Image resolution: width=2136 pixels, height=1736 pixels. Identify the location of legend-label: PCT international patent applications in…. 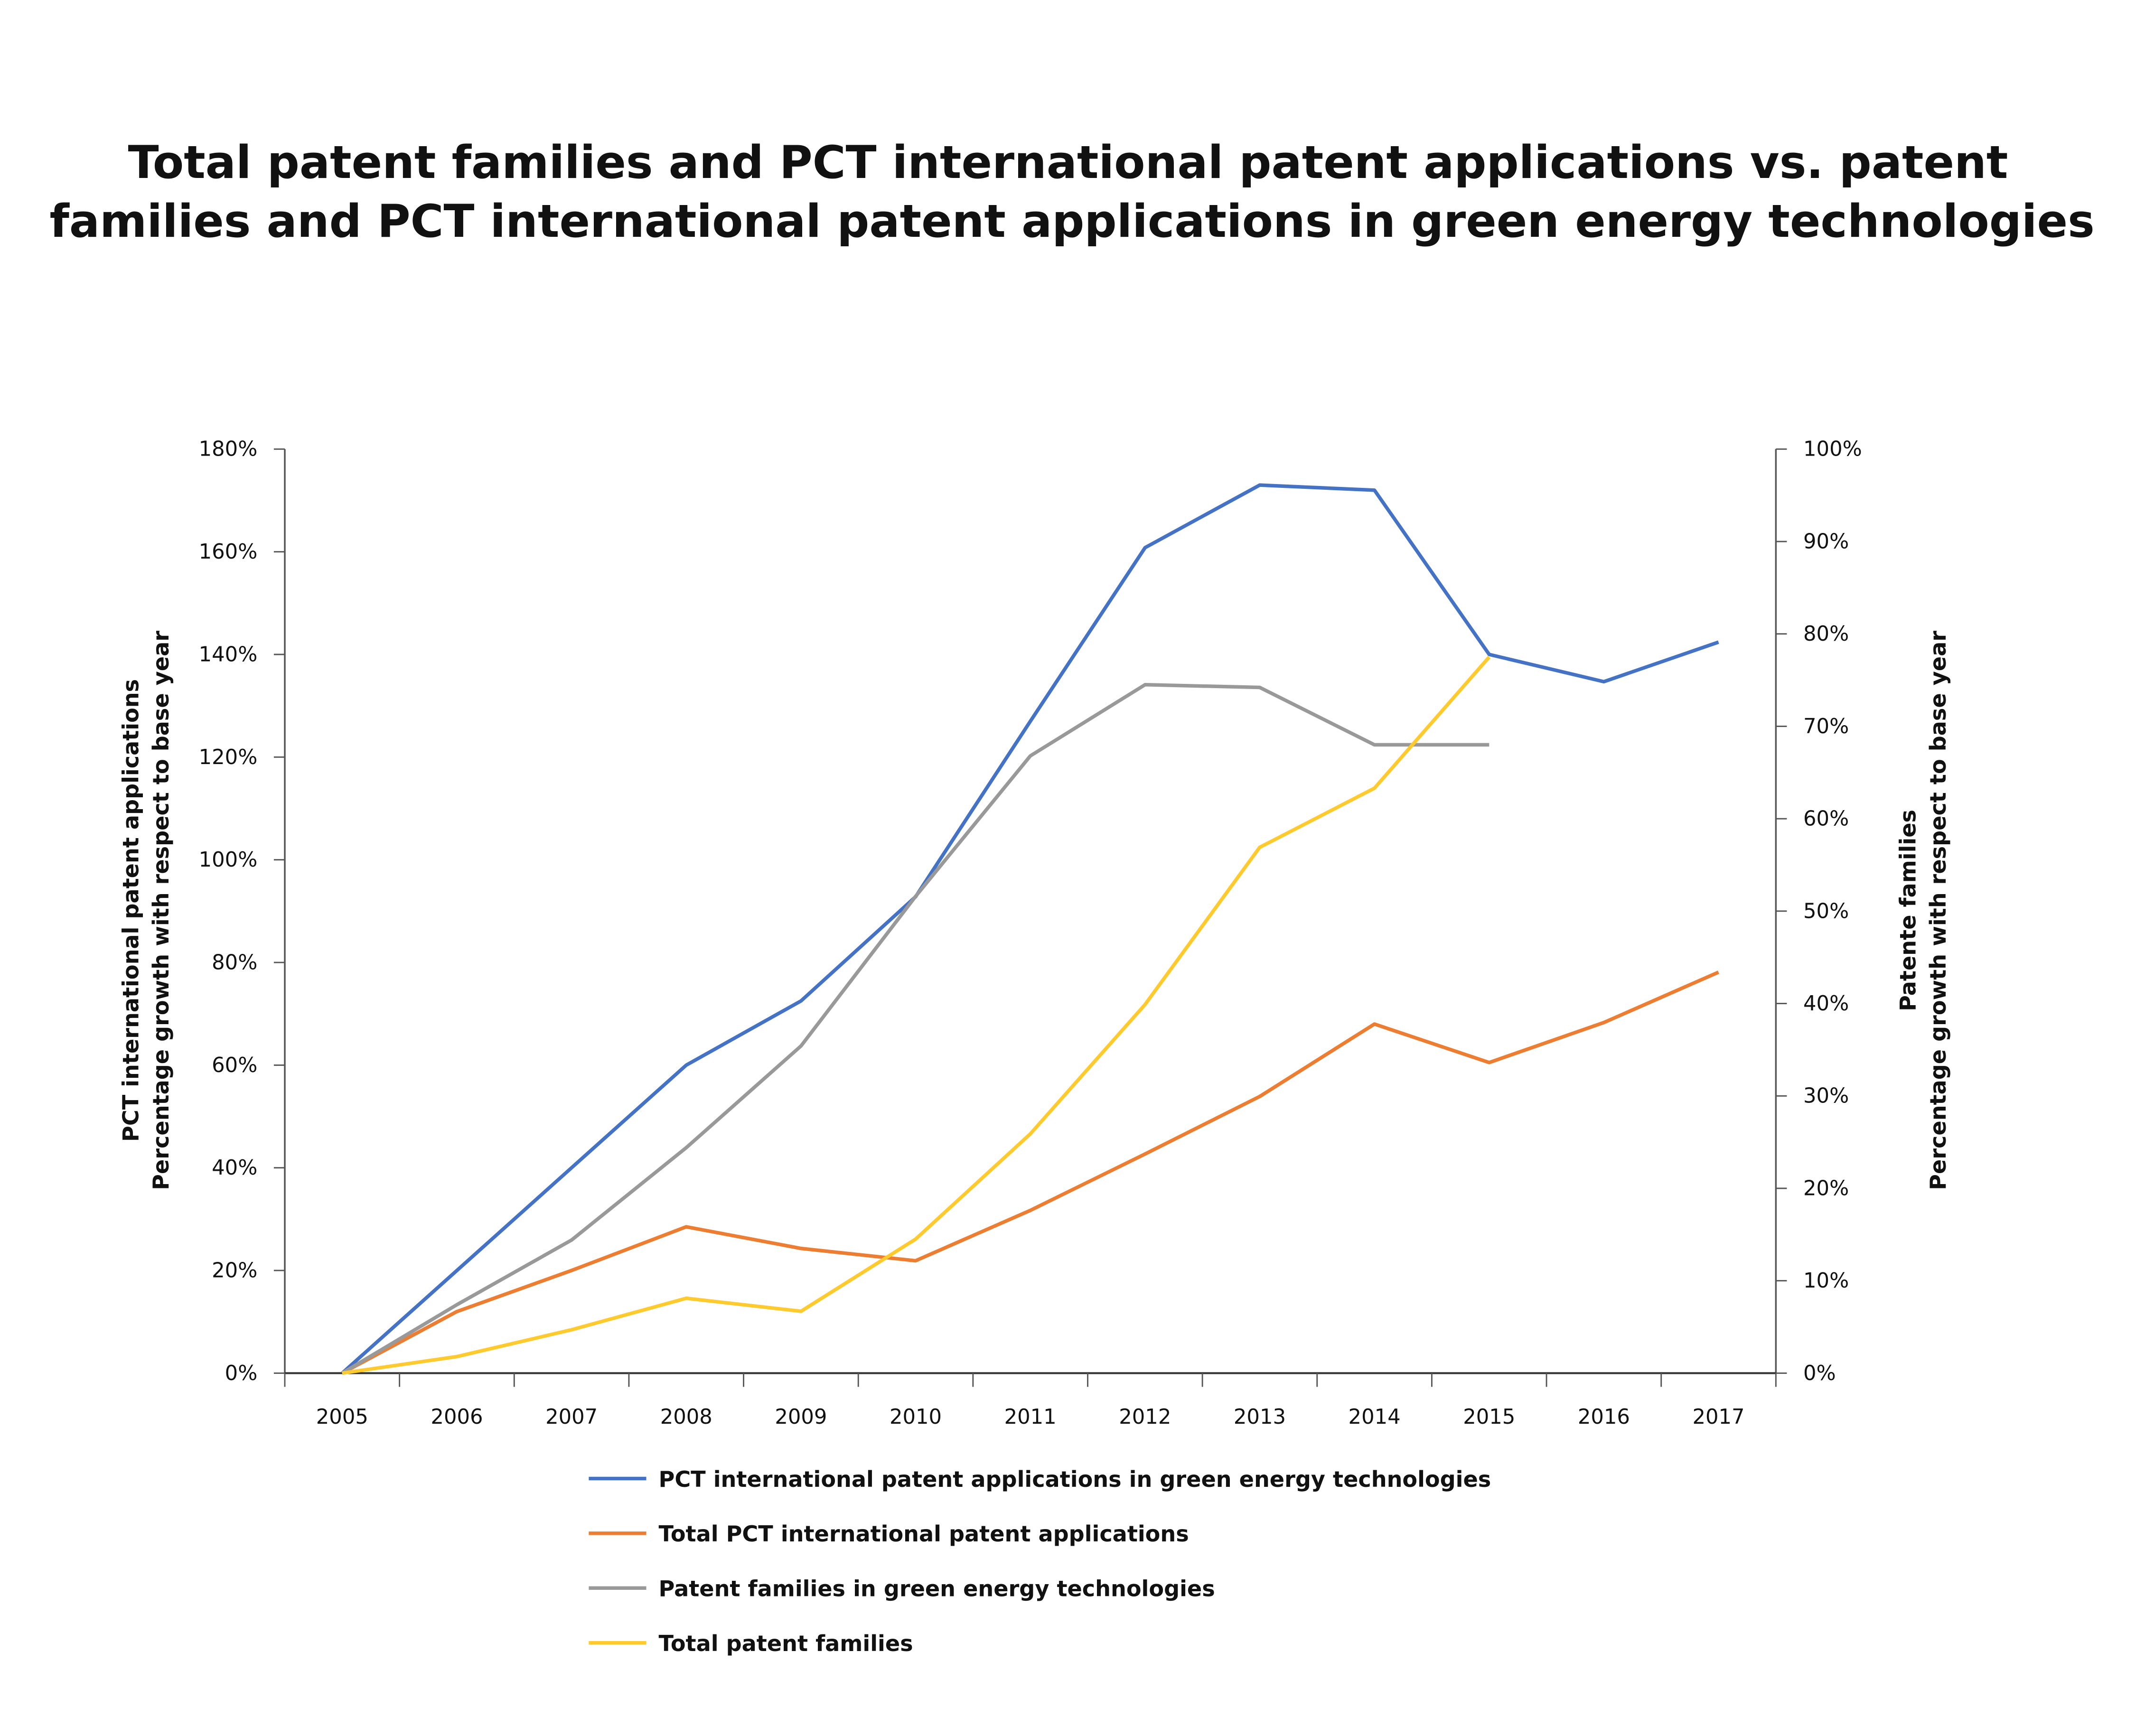
(1075, 1479).